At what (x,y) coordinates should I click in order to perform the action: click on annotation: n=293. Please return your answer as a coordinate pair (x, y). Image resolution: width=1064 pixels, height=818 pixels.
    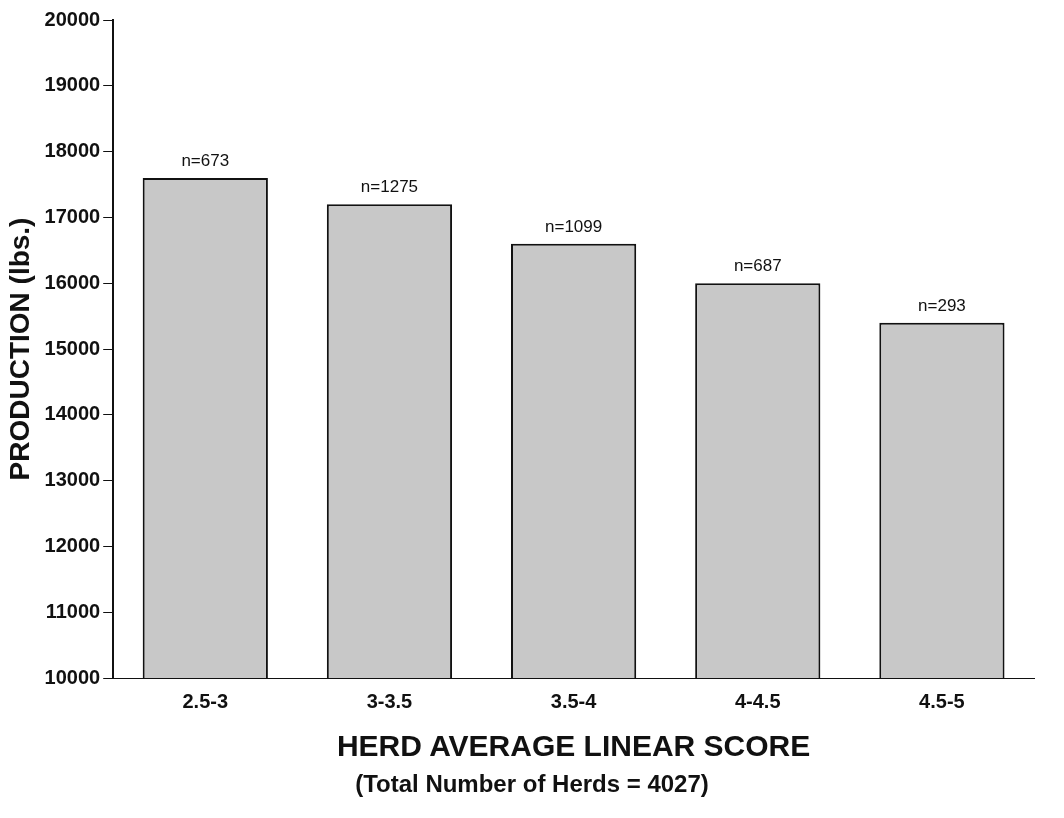
    Looking at the image, I should click on (942, 305).